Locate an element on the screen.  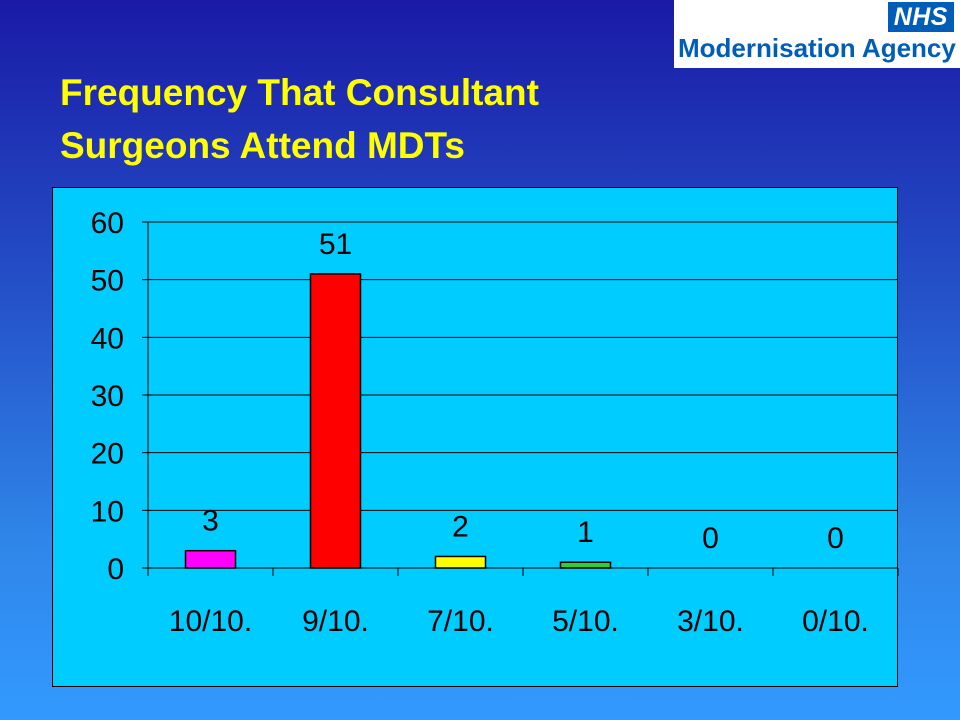
y-tick-label: 30 is located at coordinates (107, 396).